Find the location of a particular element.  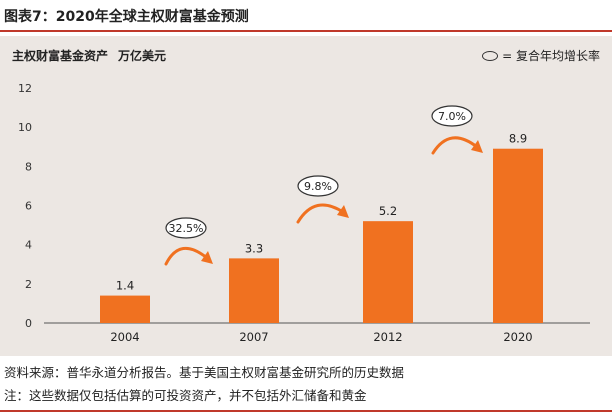

source-note: 资料来源：普华永道分析报告。基于美国主权财富基金研究所的历史数据 is located at coordinates (204, 372).